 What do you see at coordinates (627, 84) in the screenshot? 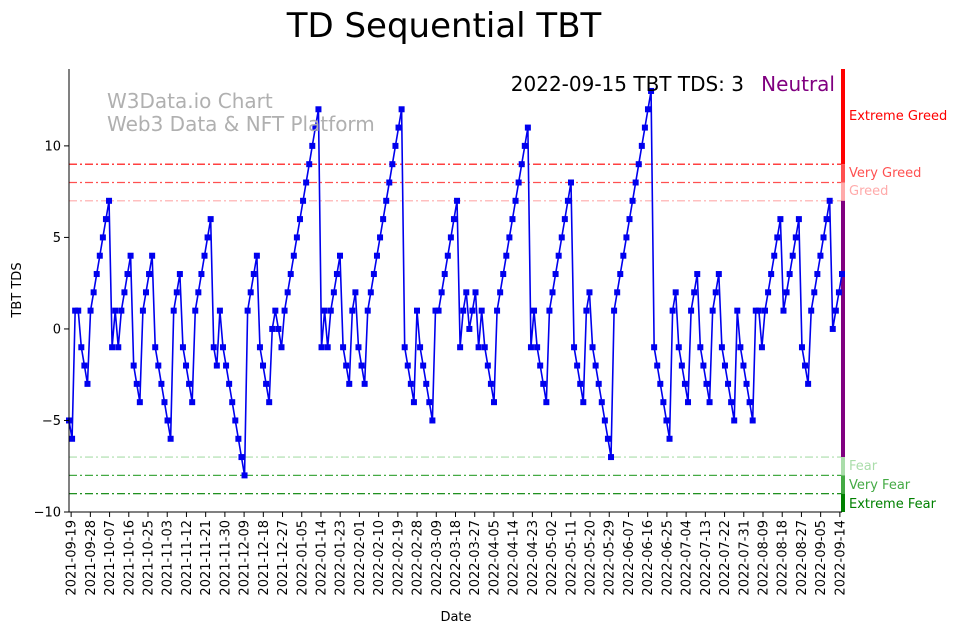
I see `headline-date-value: 2022-09-15 TBT TDS: 3` at bounding box center [627, 84].